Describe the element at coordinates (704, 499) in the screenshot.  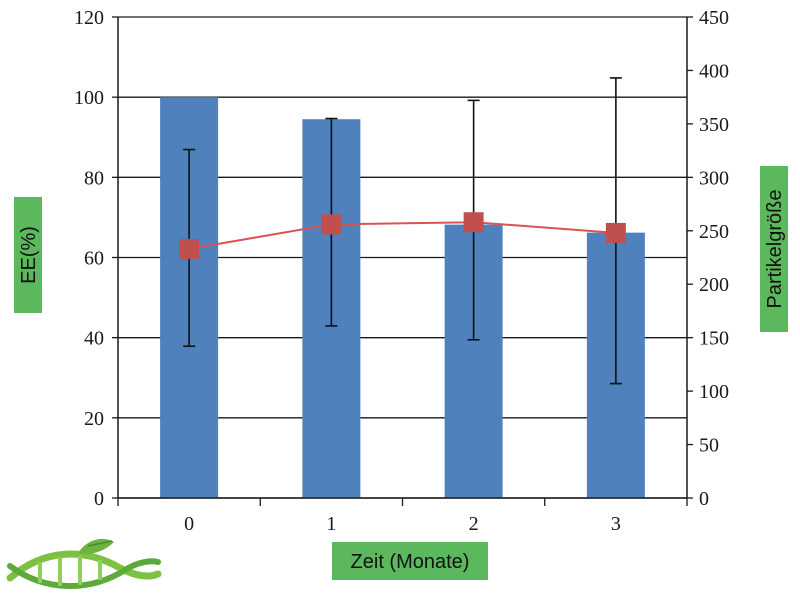
I see `y2-tick-label: 0` at that location.